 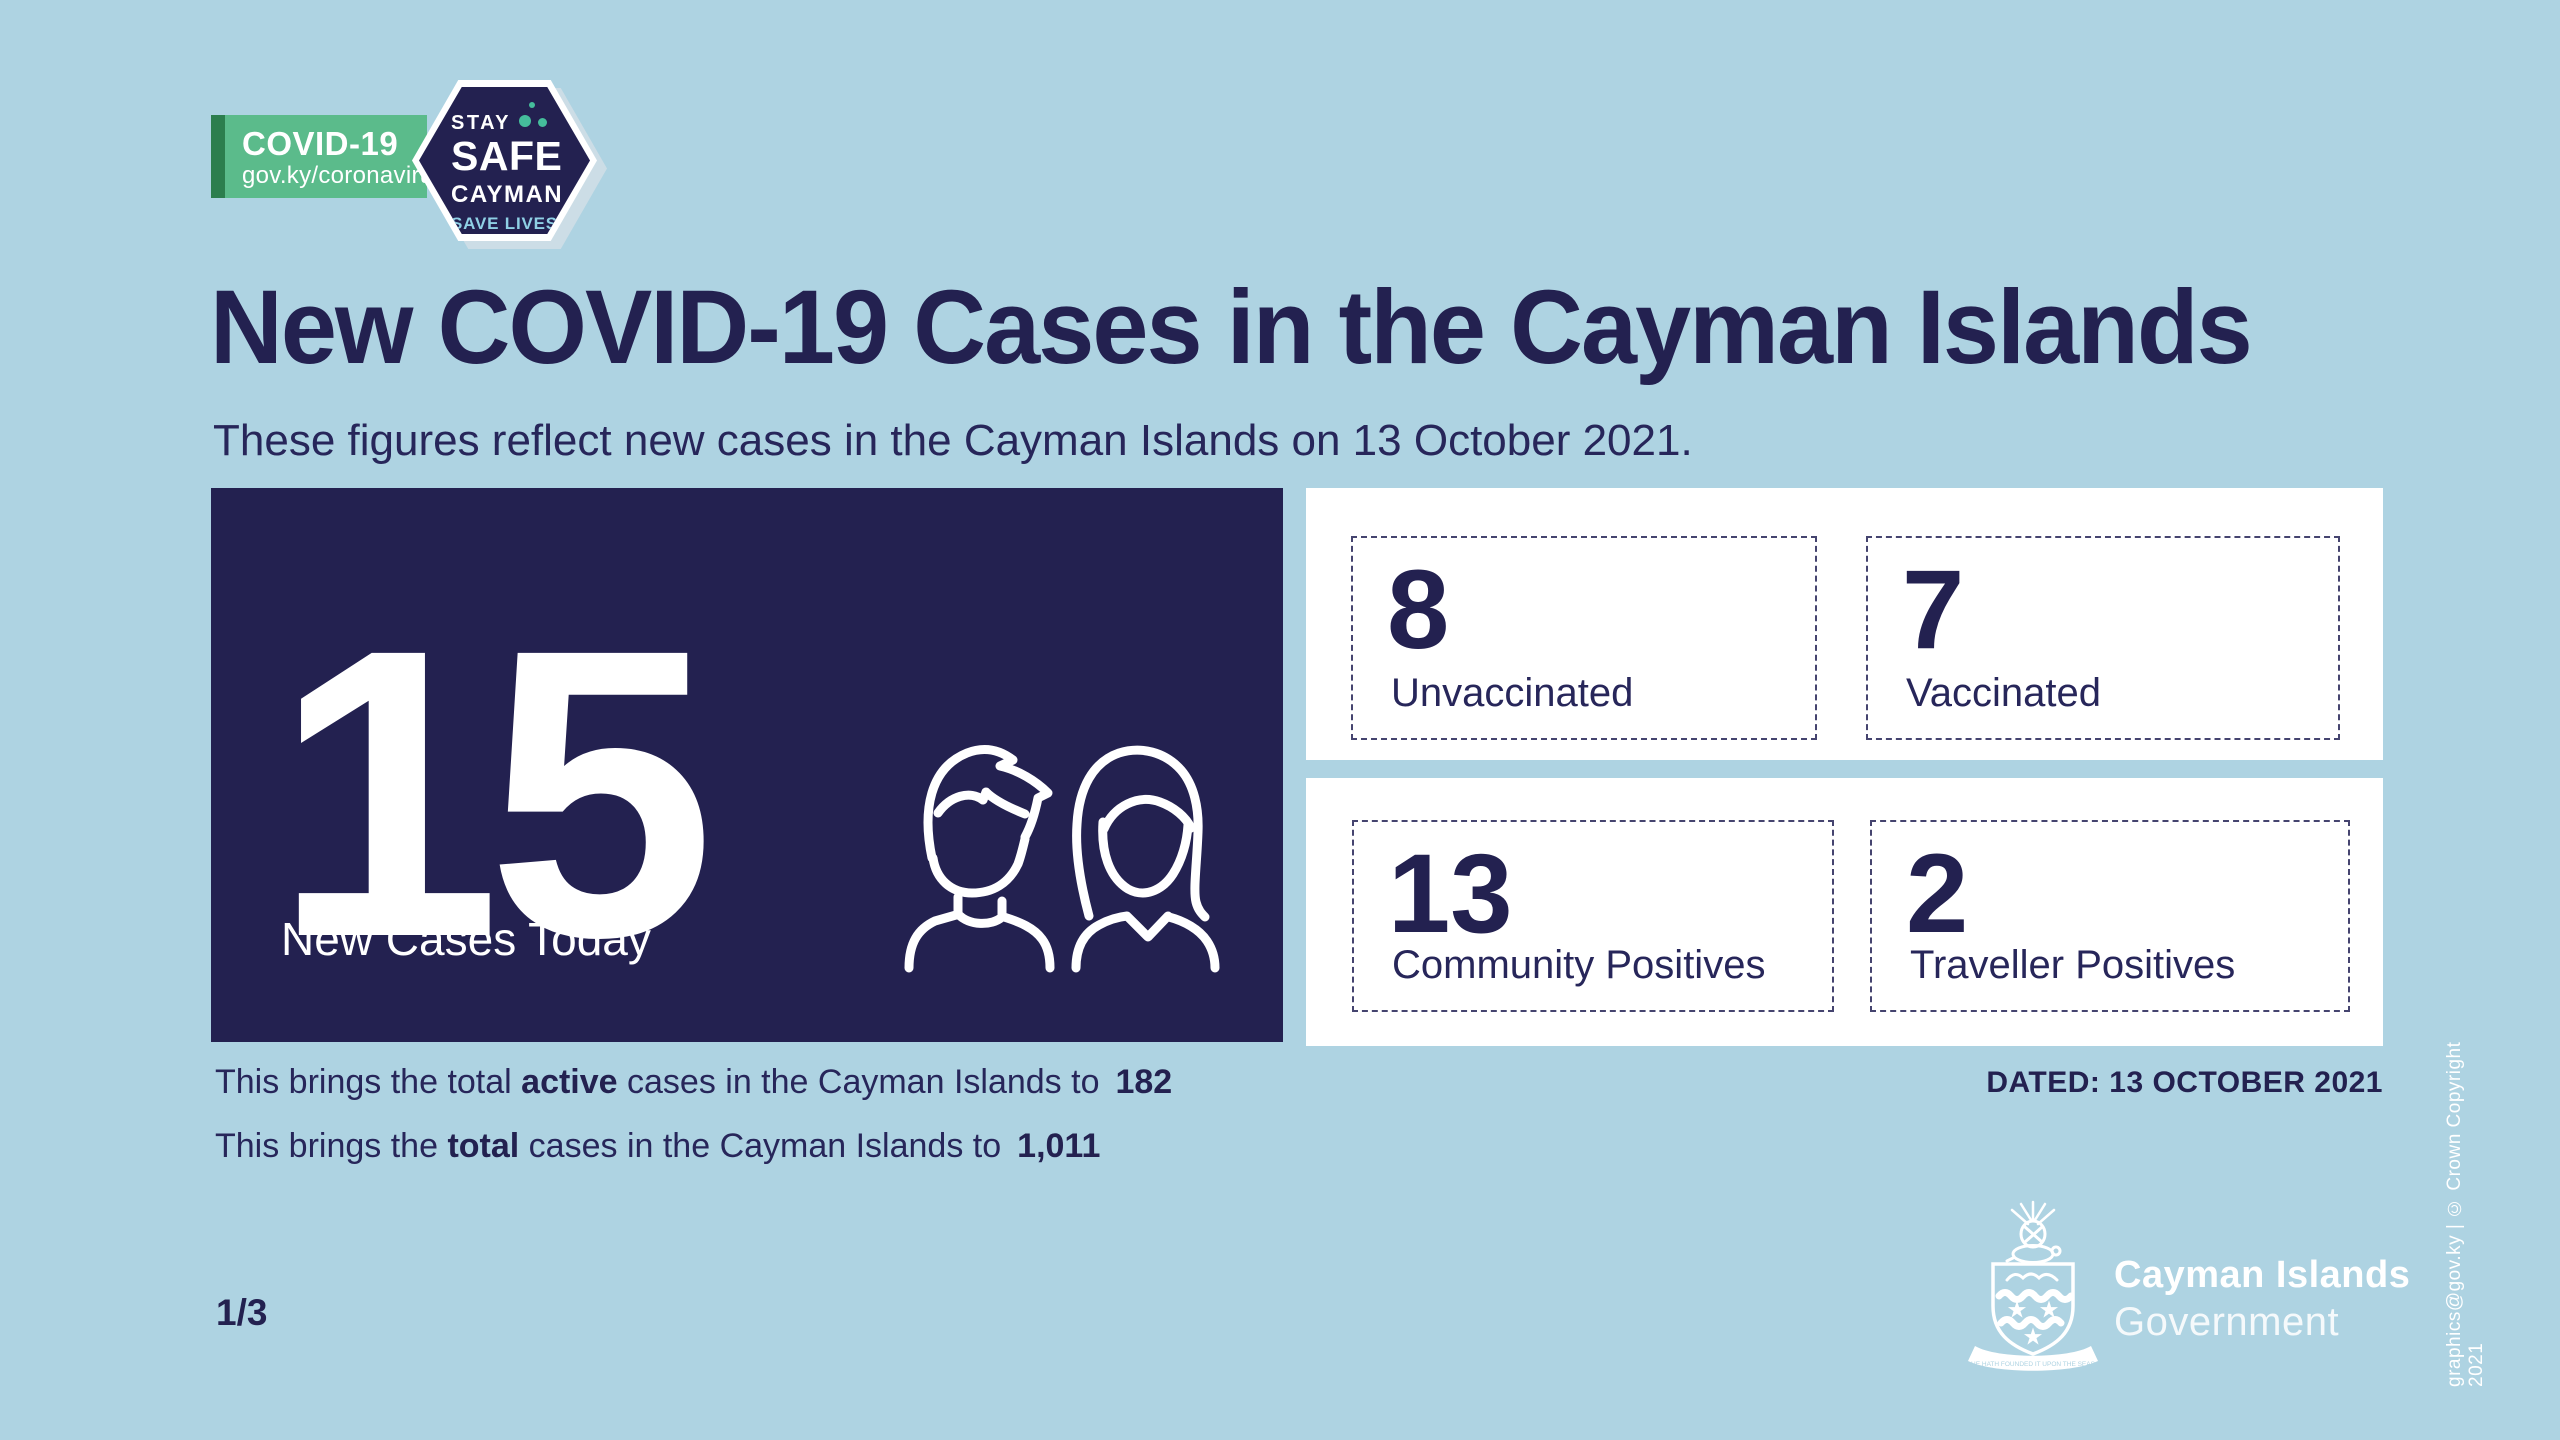 I want to click on summary-bold: active, so click(x=569, y=1082).